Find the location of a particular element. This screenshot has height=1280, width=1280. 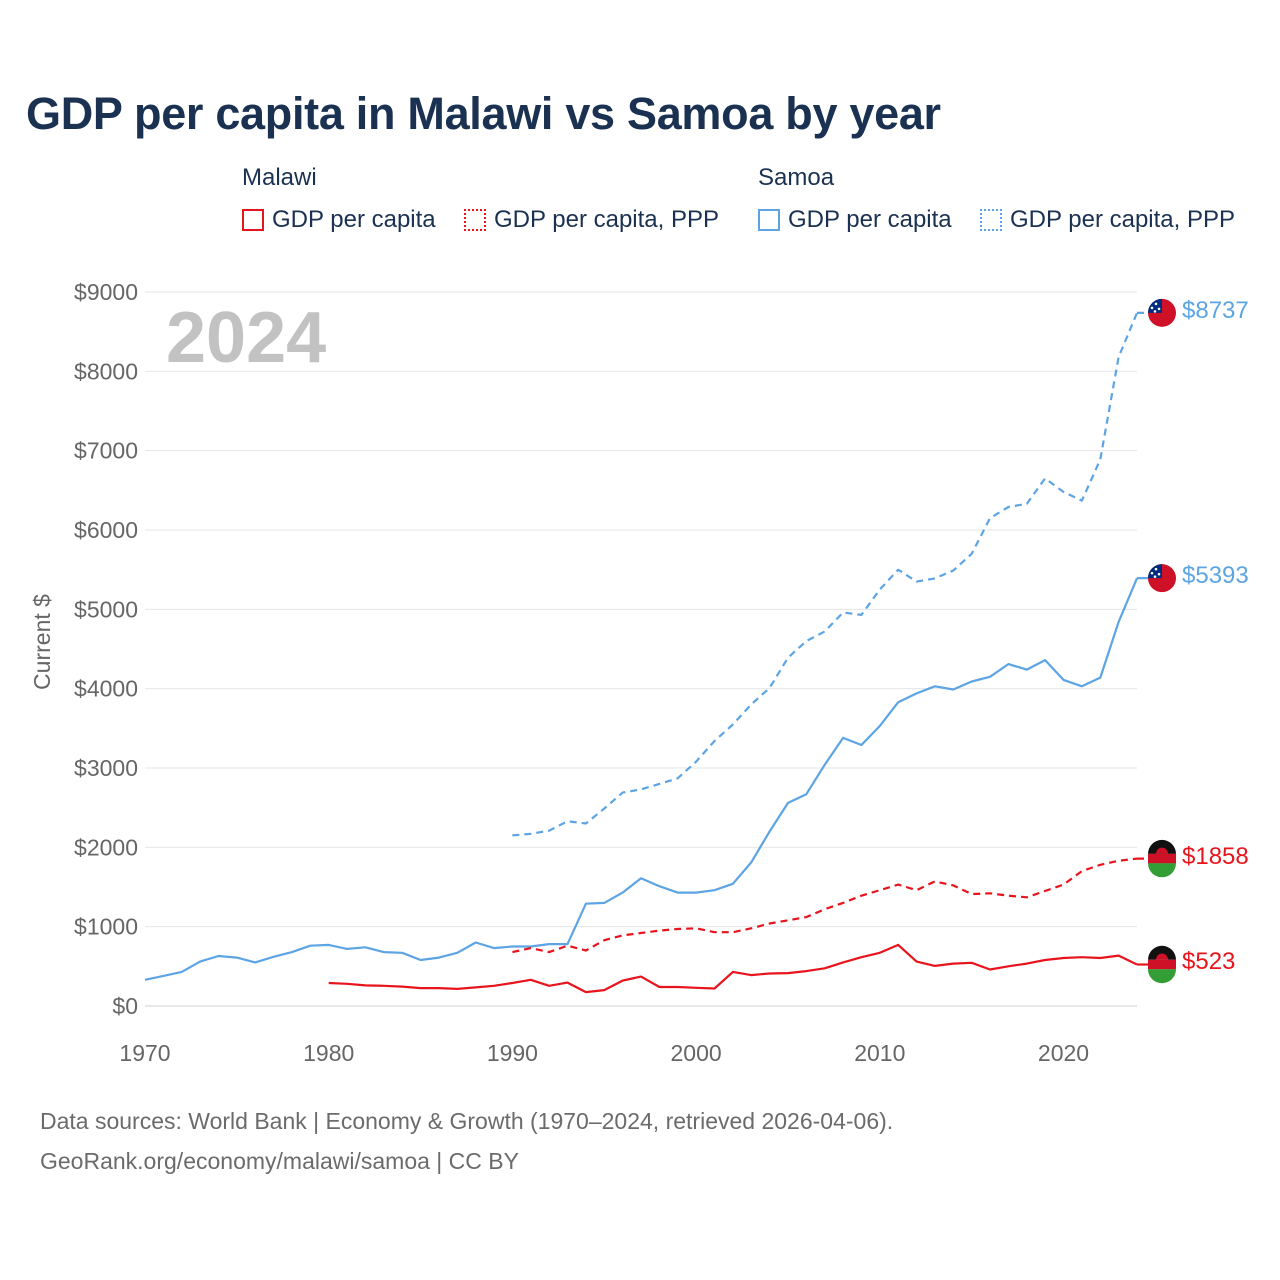

legend-group-samoa: Samoa is located at coordinates (796, 177).